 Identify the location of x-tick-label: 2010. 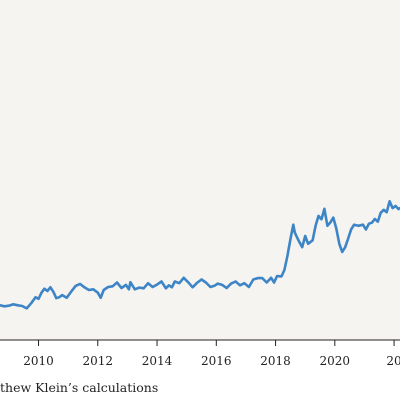
(38, 361).